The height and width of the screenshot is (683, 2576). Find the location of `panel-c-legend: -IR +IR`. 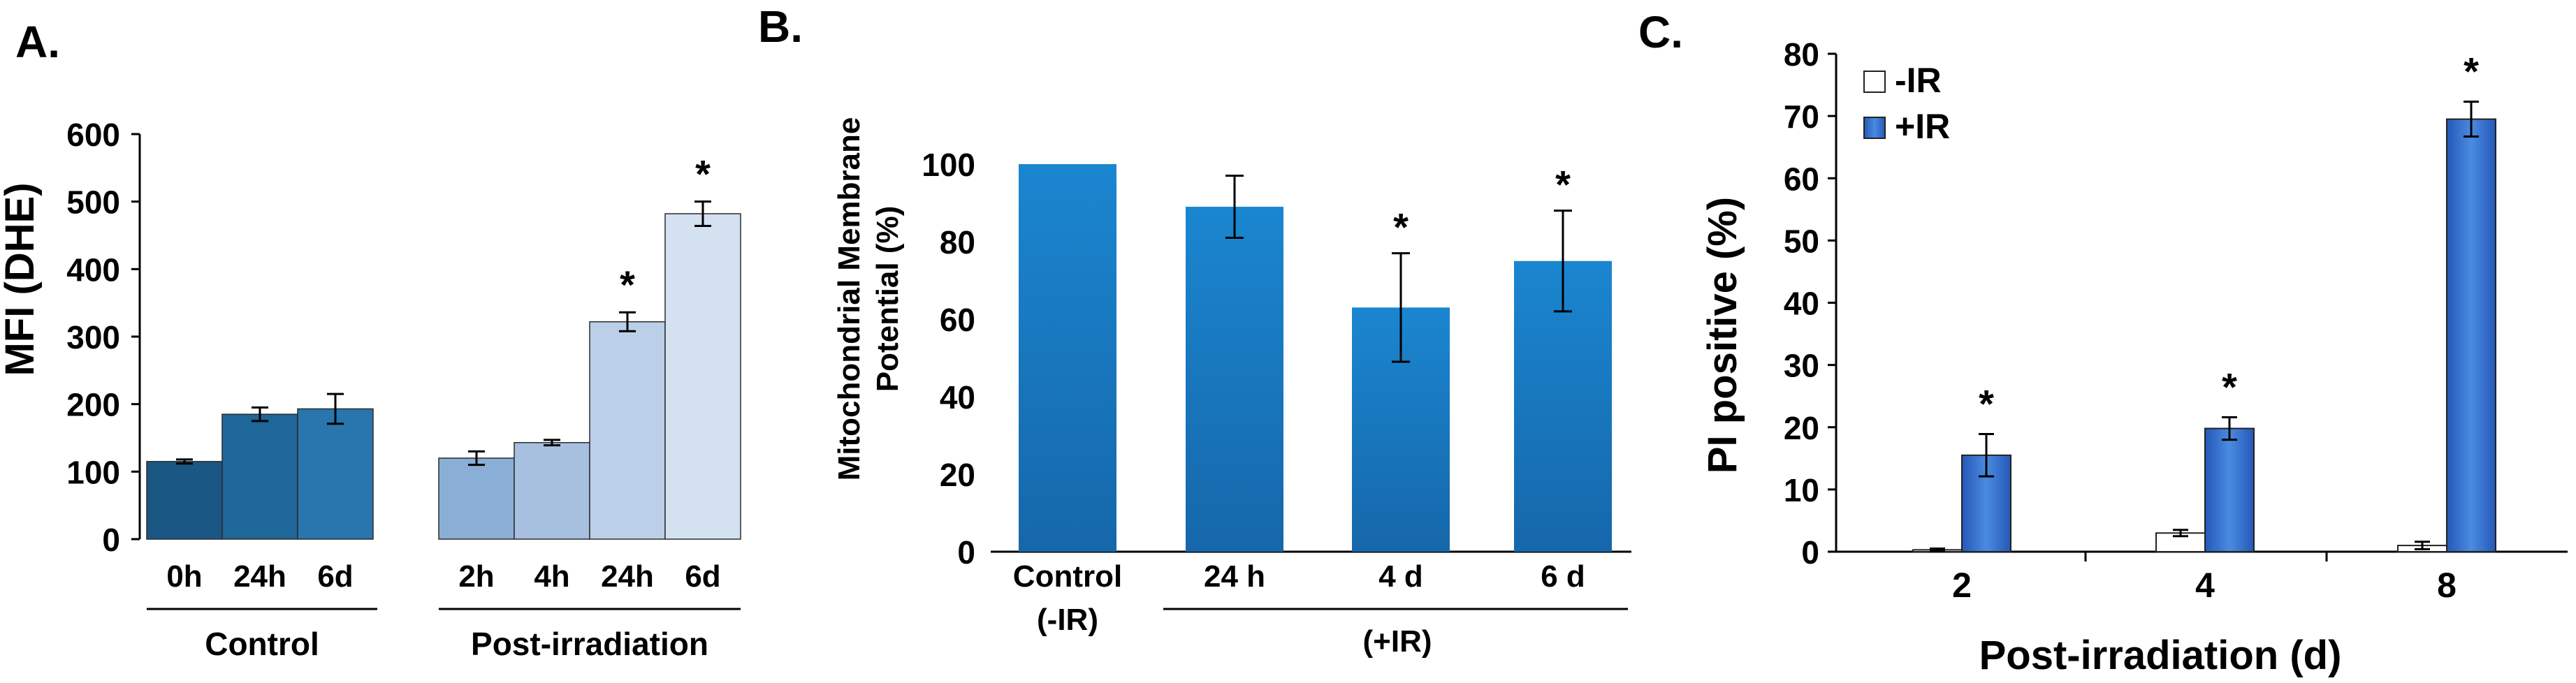

panel-c-legend: -IR +IR is located at coordinates (1906, 104).